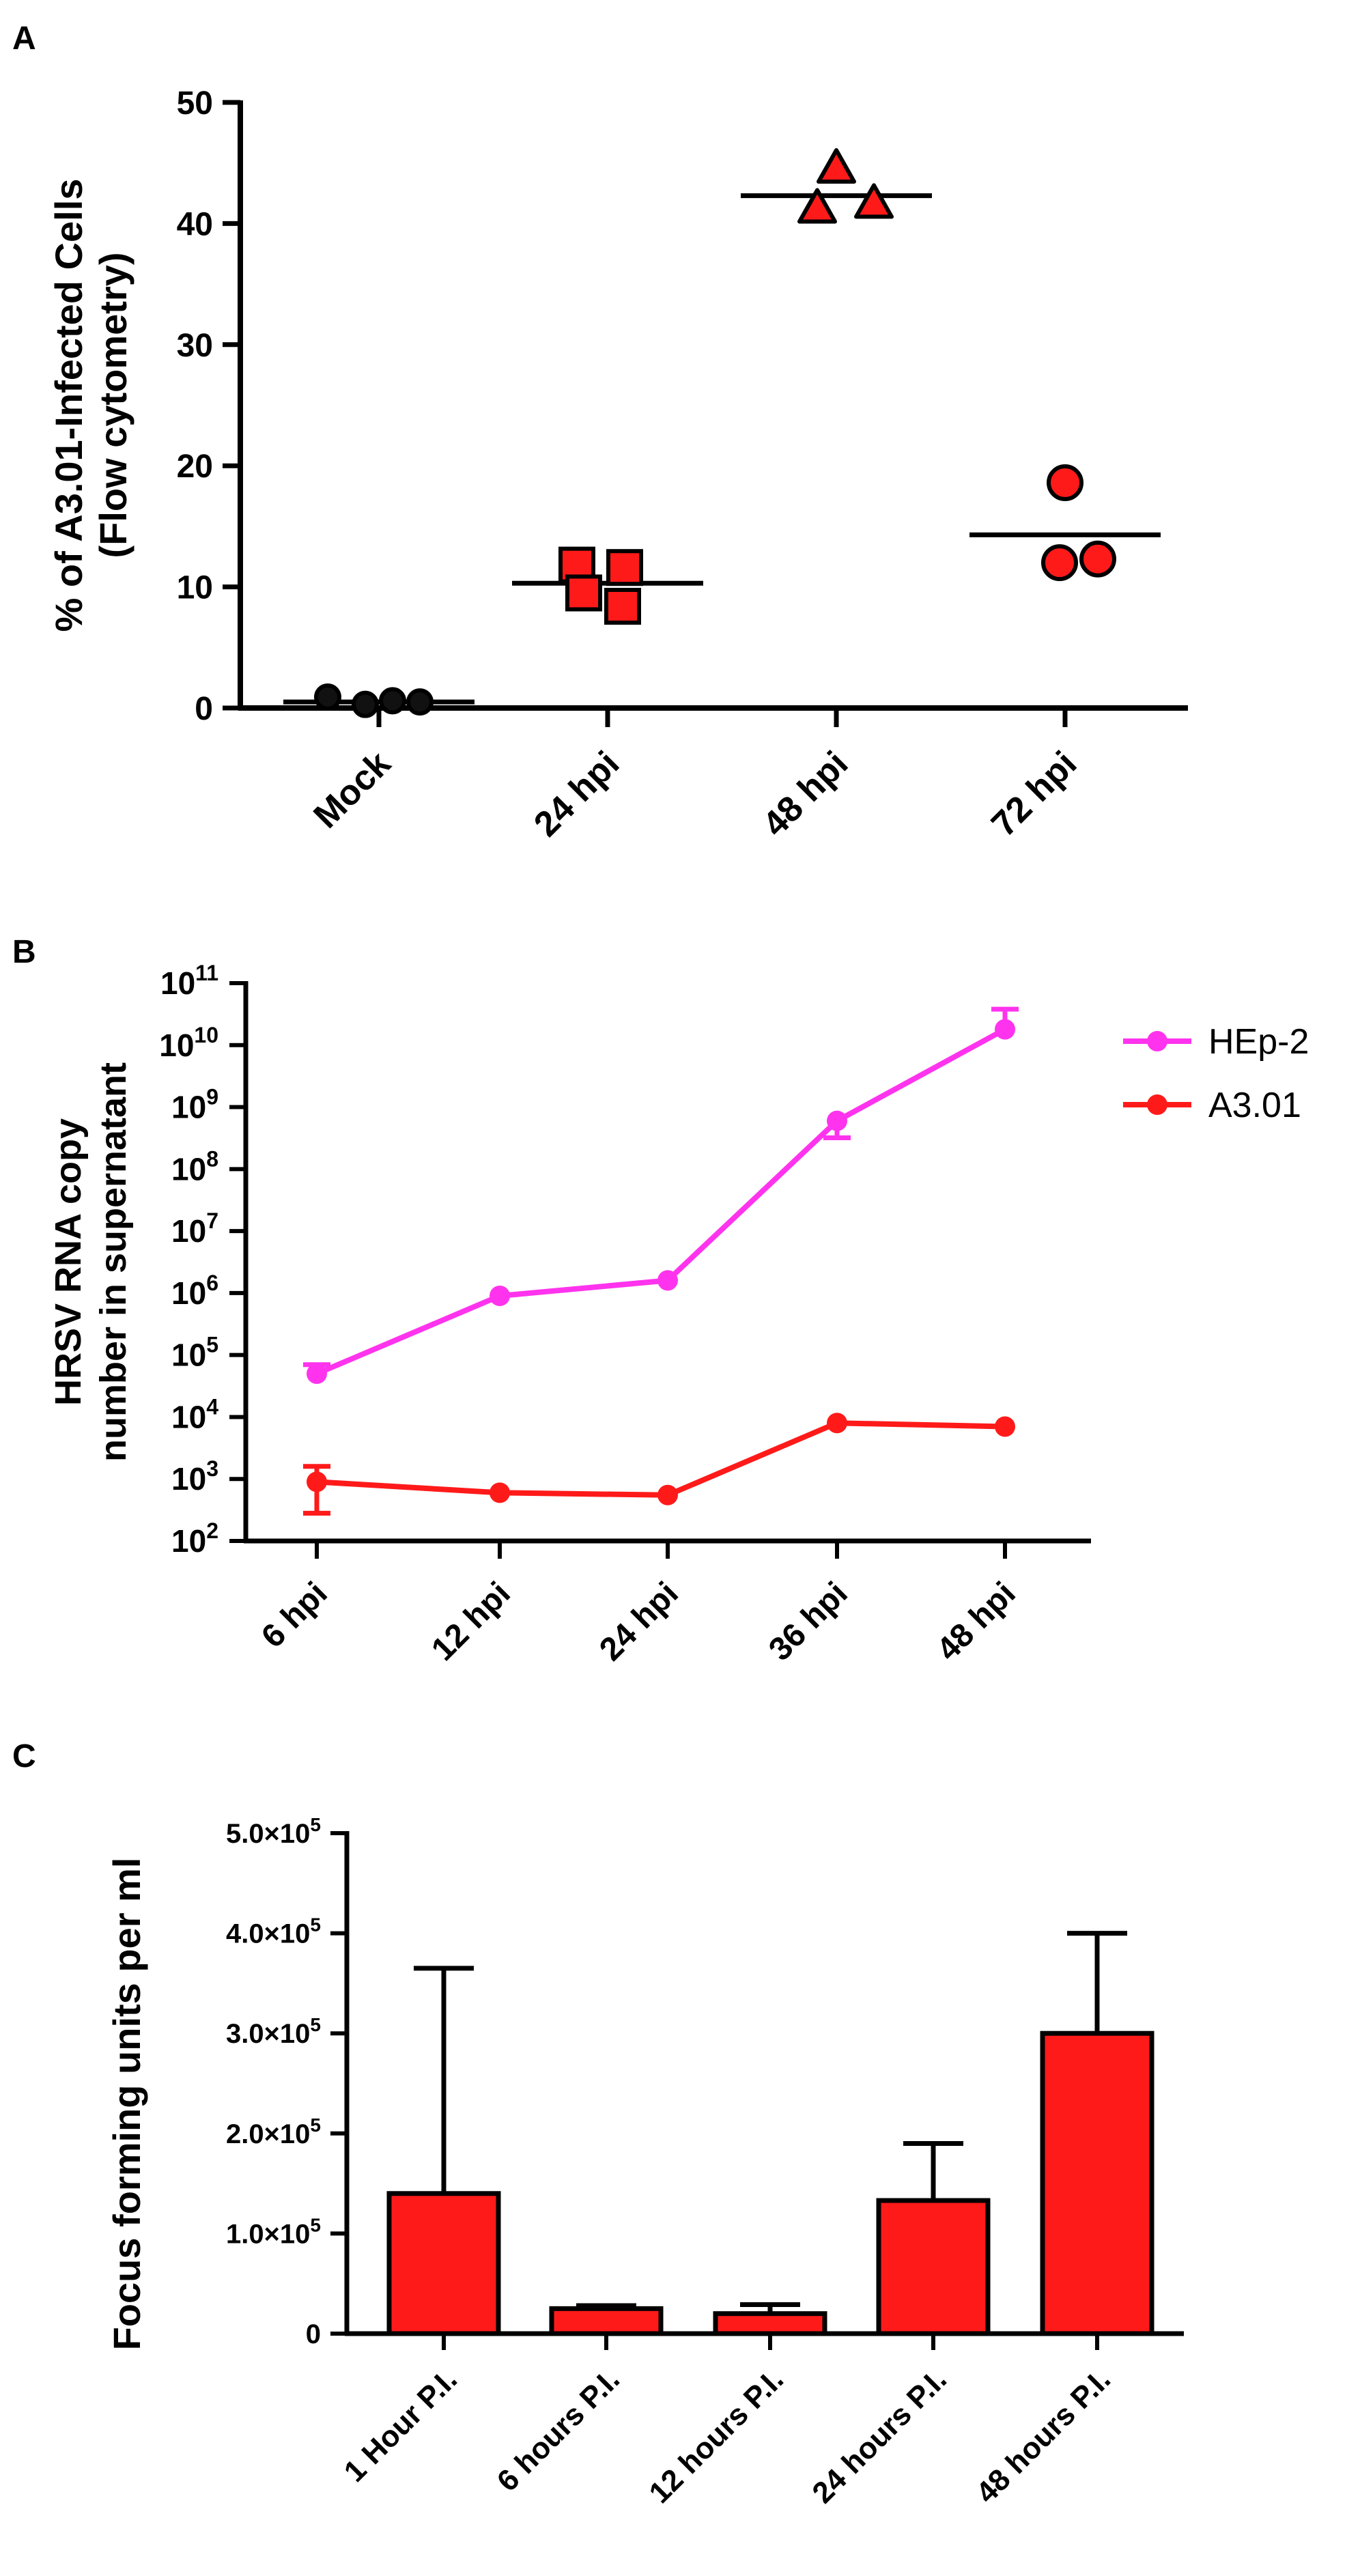 Image resolution: width=1360 pixels, height=2576 pixels. What do you see at coordinates (24, 952) in the screenshot?
I see `panel-label-b: B` at bounding box center [24, 952].